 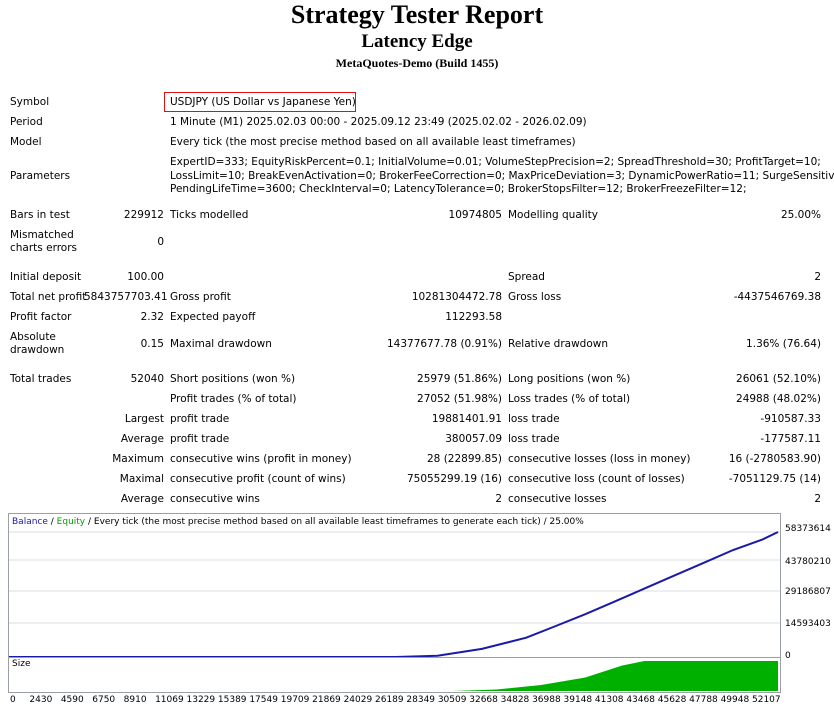 I want to click on ticks-value: 10974805, so click(x=475, y=215).